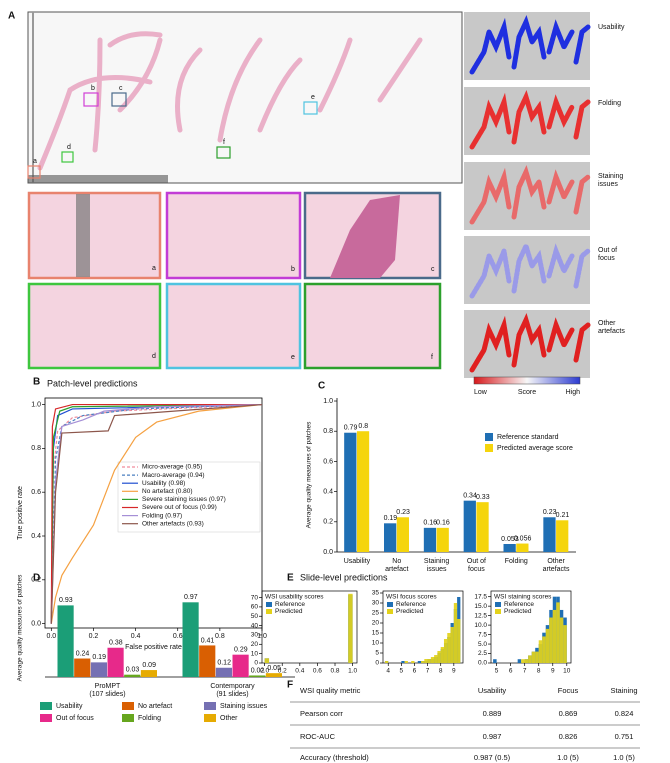 Image resolution: width=670 pixels, height=763 pixels. I want to click on table-header: Focus, so click(568, 690).